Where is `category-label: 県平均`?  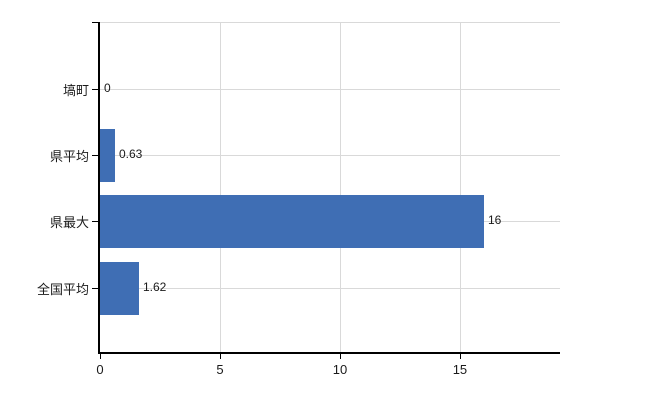 category-label: 県平均 is located at coordinates (69, 156).